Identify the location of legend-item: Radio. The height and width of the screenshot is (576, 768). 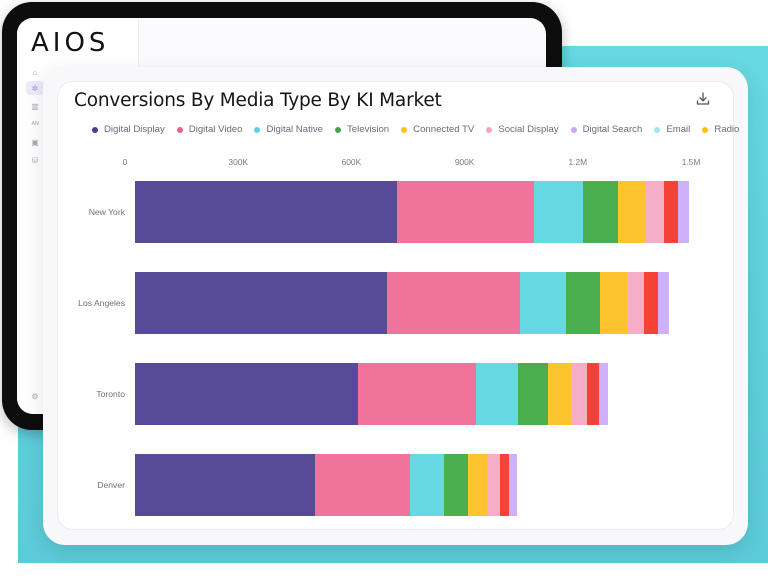
(720, 129).